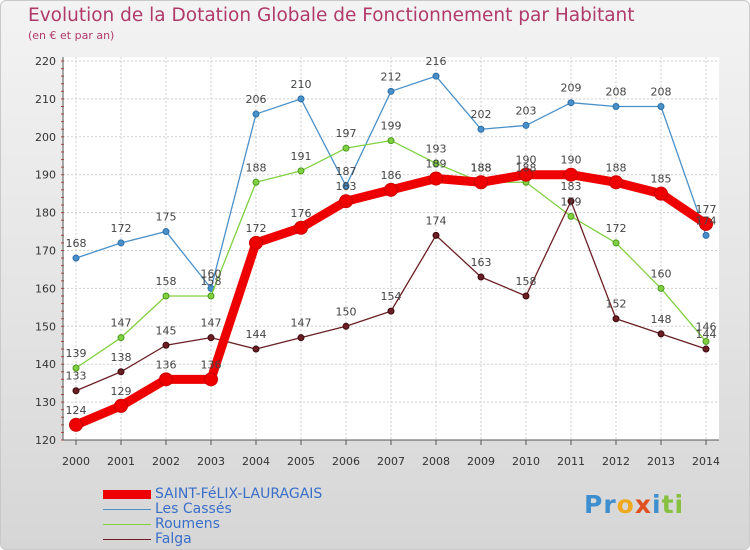 This screenshot has width=750, height=550. What do you see at coordinates (436, 148) in the screenshot?
I see `data-label: 193` at bounding box center [436, 148].